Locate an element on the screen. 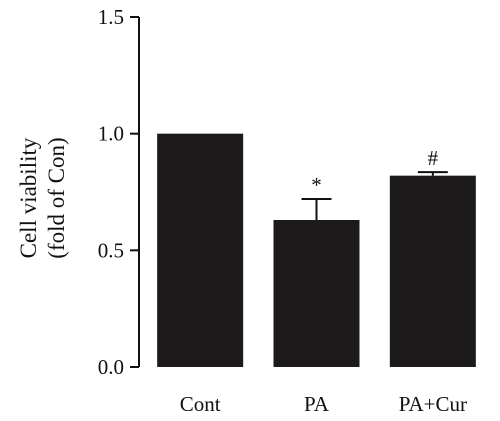 The width and height of the screenshot is (500, 421). y-axis-title-line-2: (fold of Con) is located at coordinates (56, 197).